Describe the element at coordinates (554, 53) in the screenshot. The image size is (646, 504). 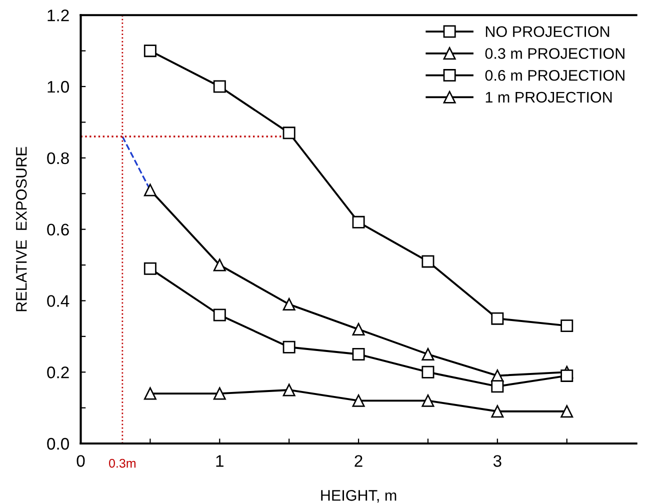
I see `legend-label: 0.3 m PROJECTION` at that location.